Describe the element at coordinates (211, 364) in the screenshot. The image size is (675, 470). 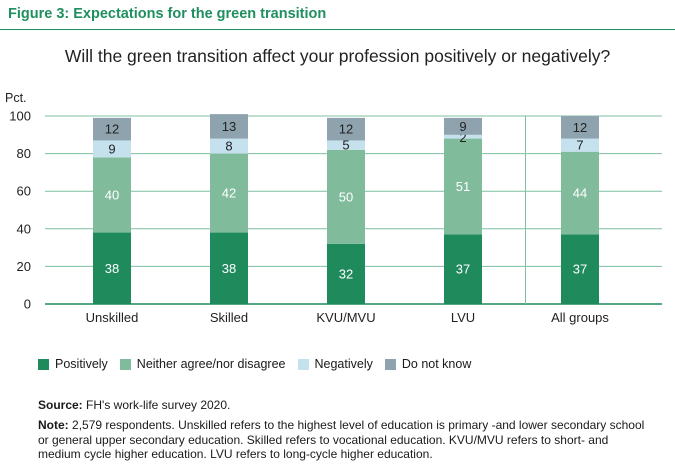
I see `legend-label: Neither agree/nor disagree` at that location.